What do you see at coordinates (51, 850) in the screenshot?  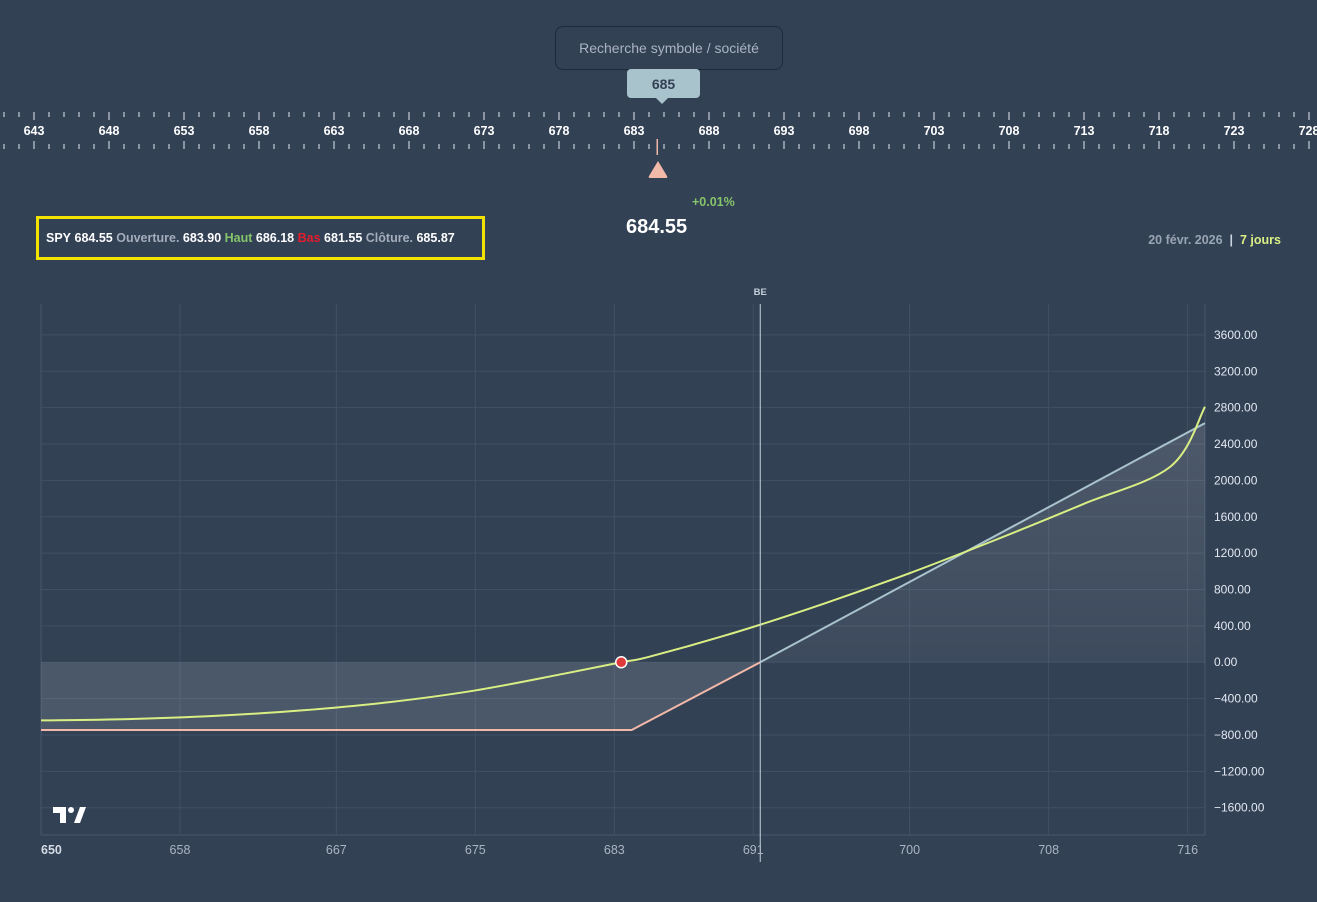 I see `x-axis-tick-label: 650` at bounding box center [51, 850].